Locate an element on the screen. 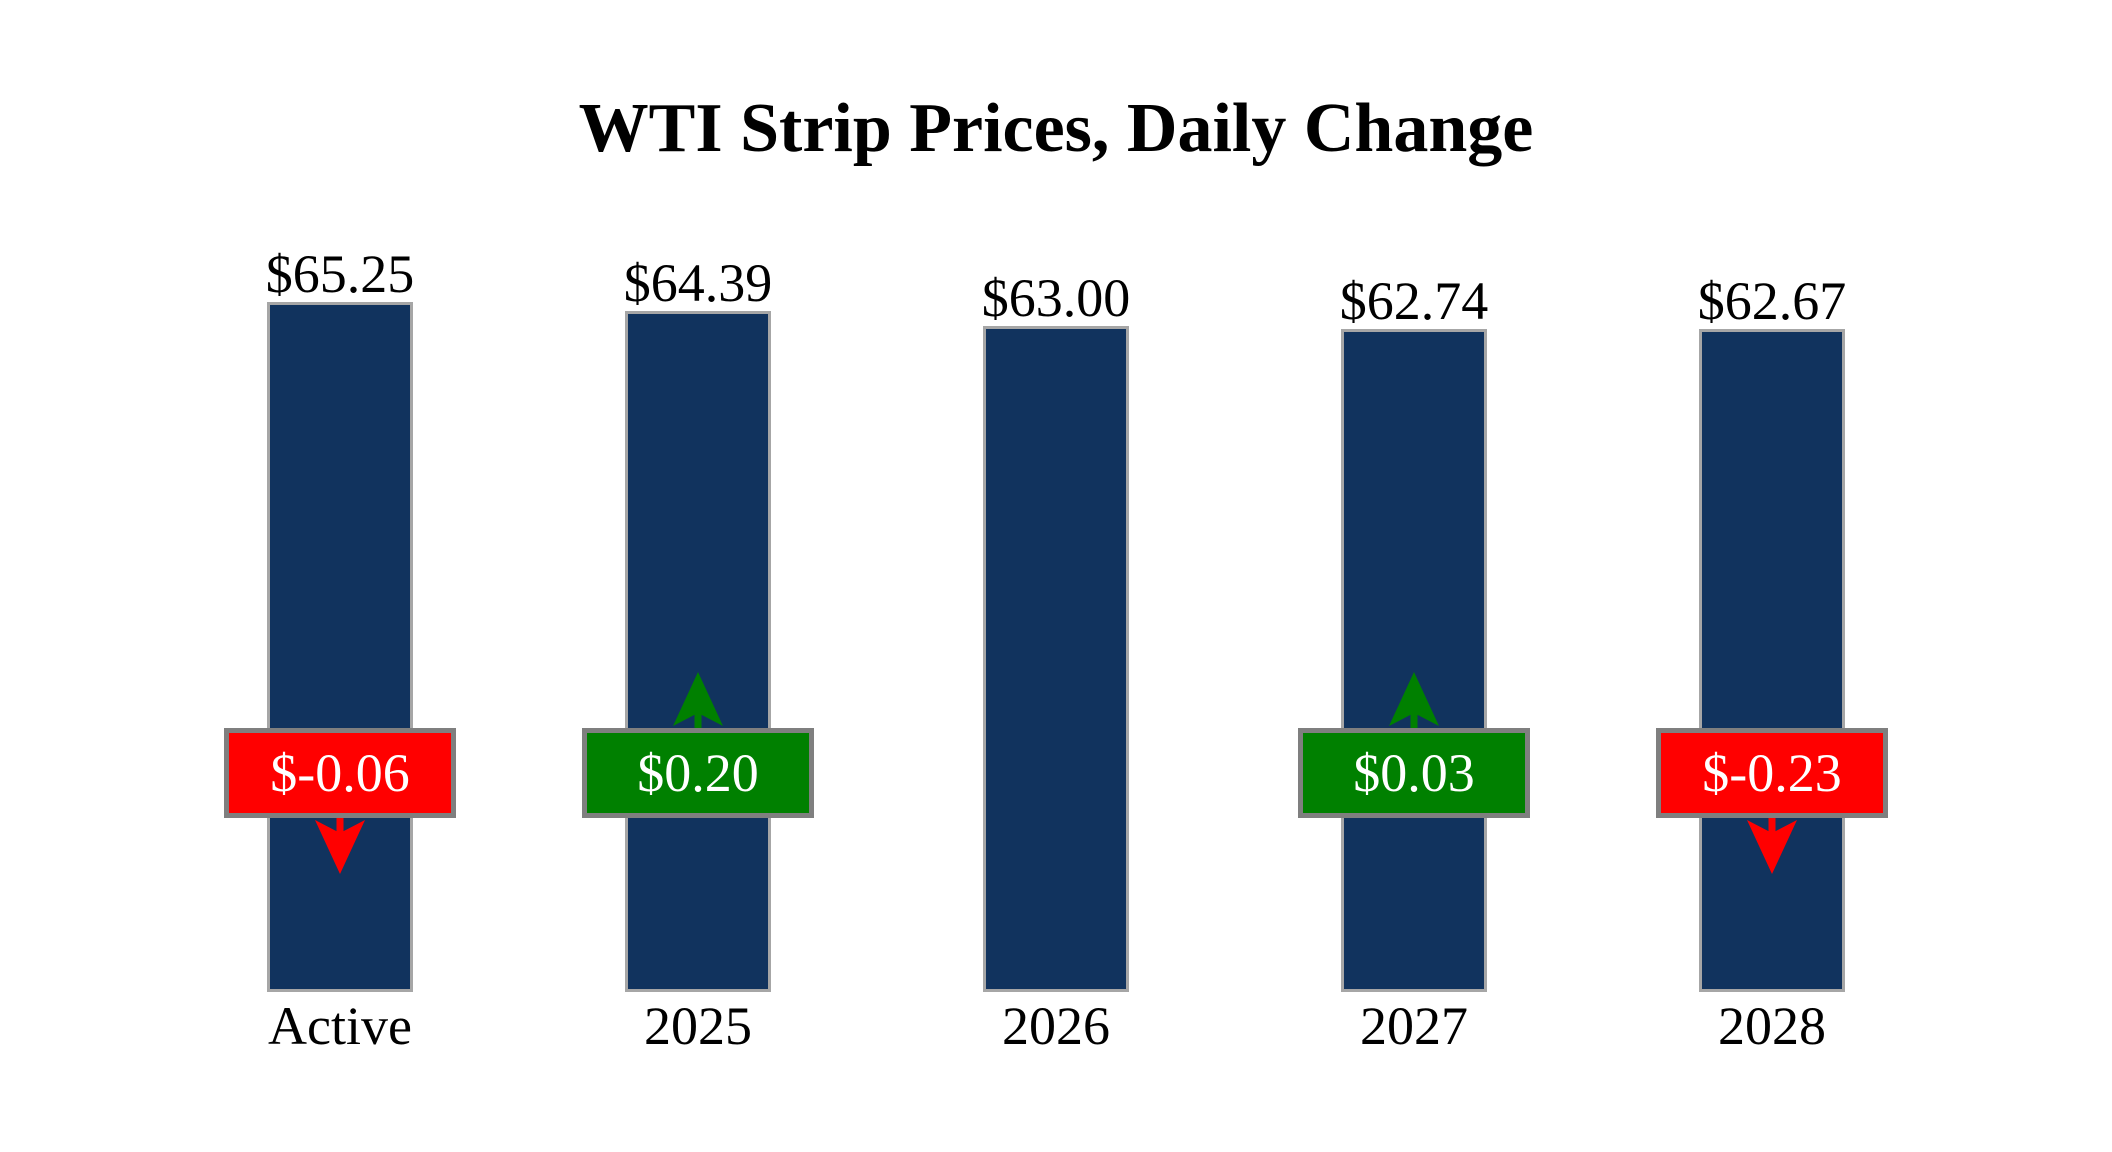 This screenshot has width=2112, height=1152. price-label: $62.67 is located at coordinates (1772, 301).